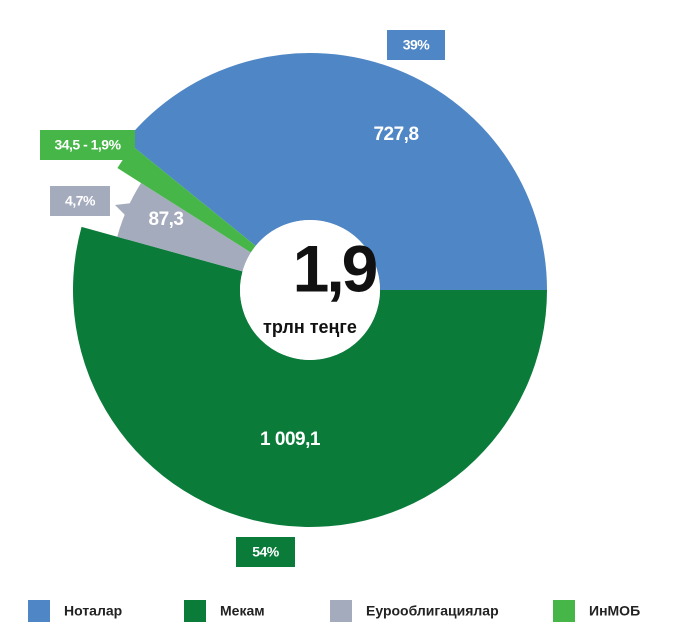 This screenshot has height=624, width=678. What do you see at coordinates (310, 327) in the screenshot?
I see `center-unit: трлн теңге` at bounding box center [310, 327].